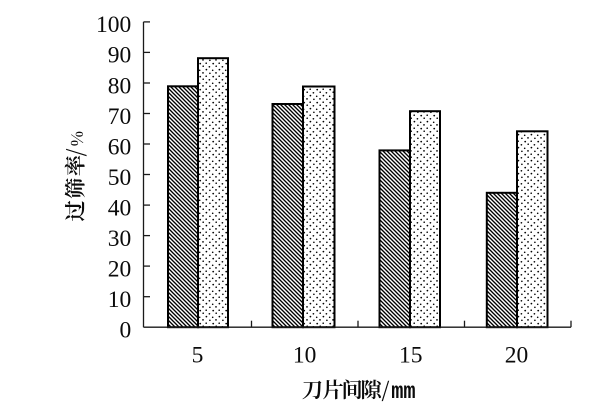 This screenshot has height=406, width=600. I want to click on svg-text: 80, so click(120, 86).